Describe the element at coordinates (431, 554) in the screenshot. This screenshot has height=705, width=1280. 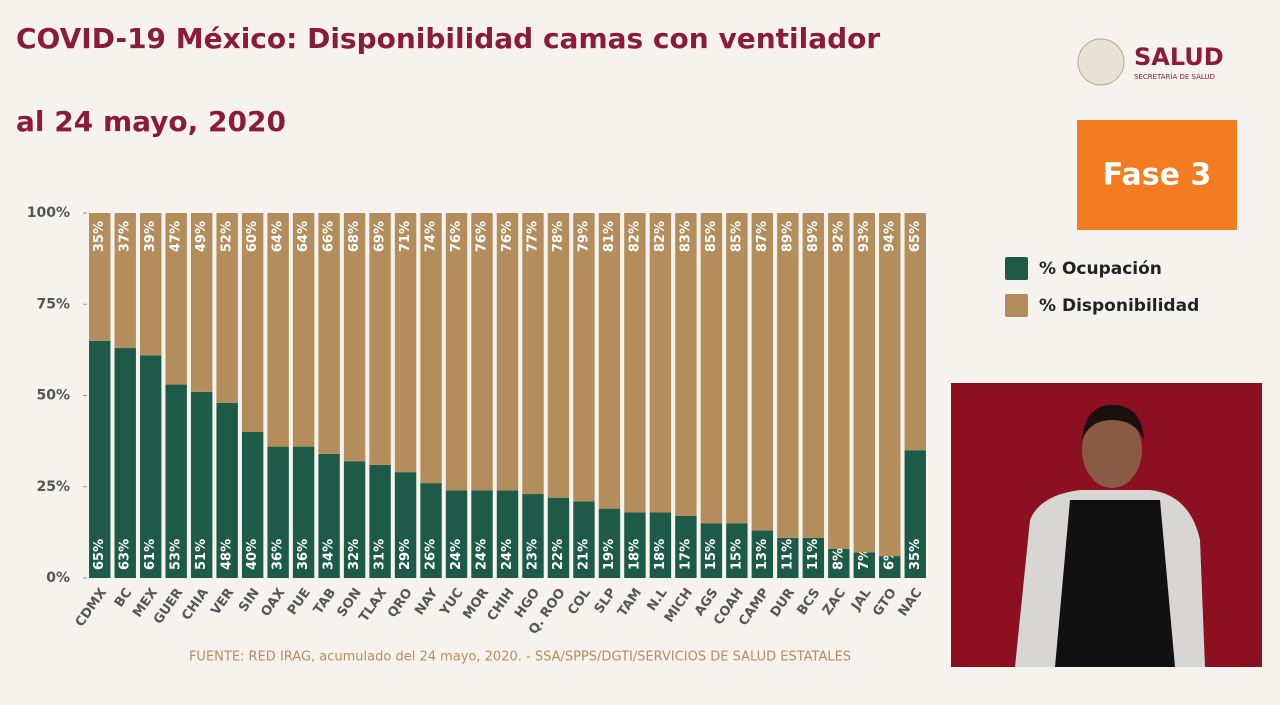
I see `value-label: 26%` at that location.